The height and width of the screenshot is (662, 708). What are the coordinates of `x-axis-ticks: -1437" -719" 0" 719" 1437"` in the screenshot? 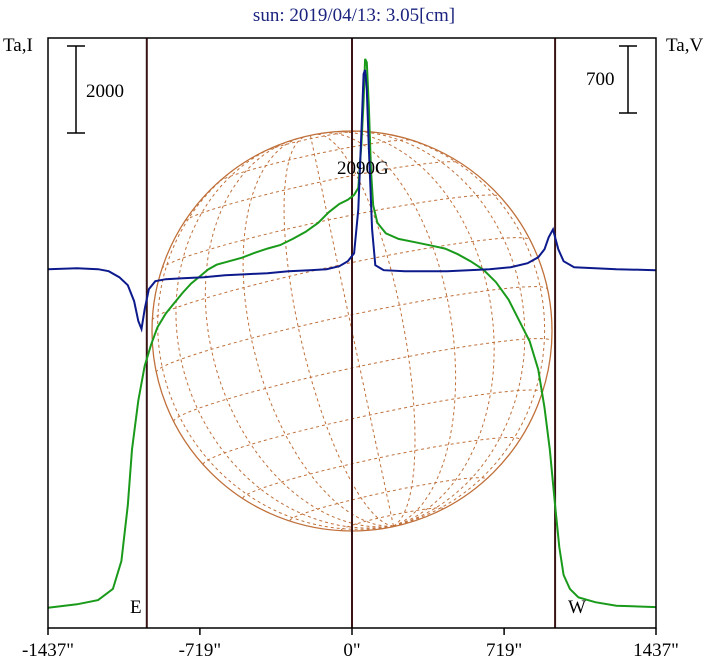 It's located at (350, 644).